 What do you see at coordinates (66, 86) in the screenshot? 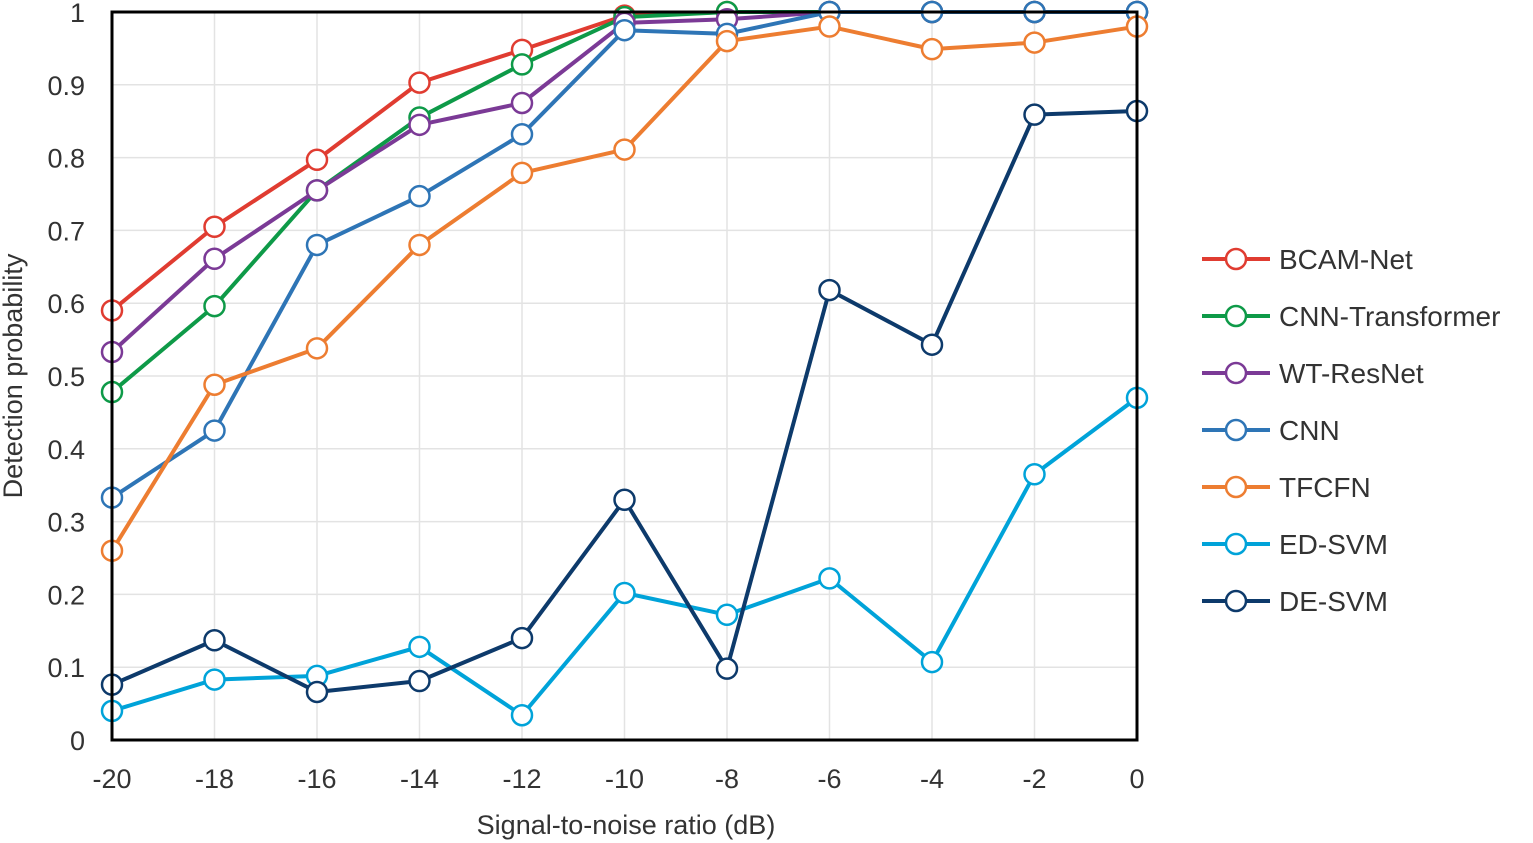
I see `y-tick-label: 0.9` at bounding box center [66, 86].